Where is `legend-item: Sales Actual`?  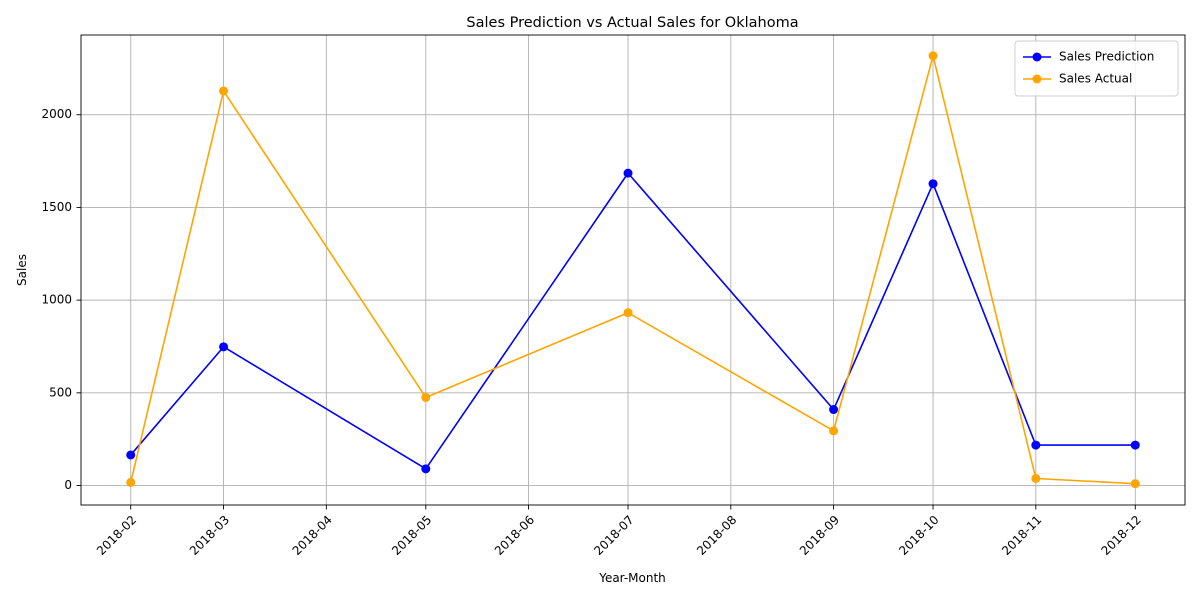 legend-item: Sales Actual is located at coordinates (1077, 79).